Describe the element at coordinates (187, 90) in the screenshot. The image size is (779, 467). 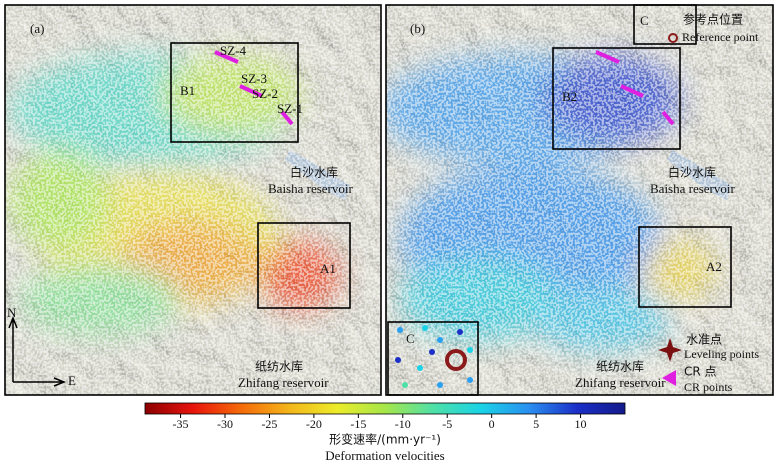
I see `box-label: B1` at that location.